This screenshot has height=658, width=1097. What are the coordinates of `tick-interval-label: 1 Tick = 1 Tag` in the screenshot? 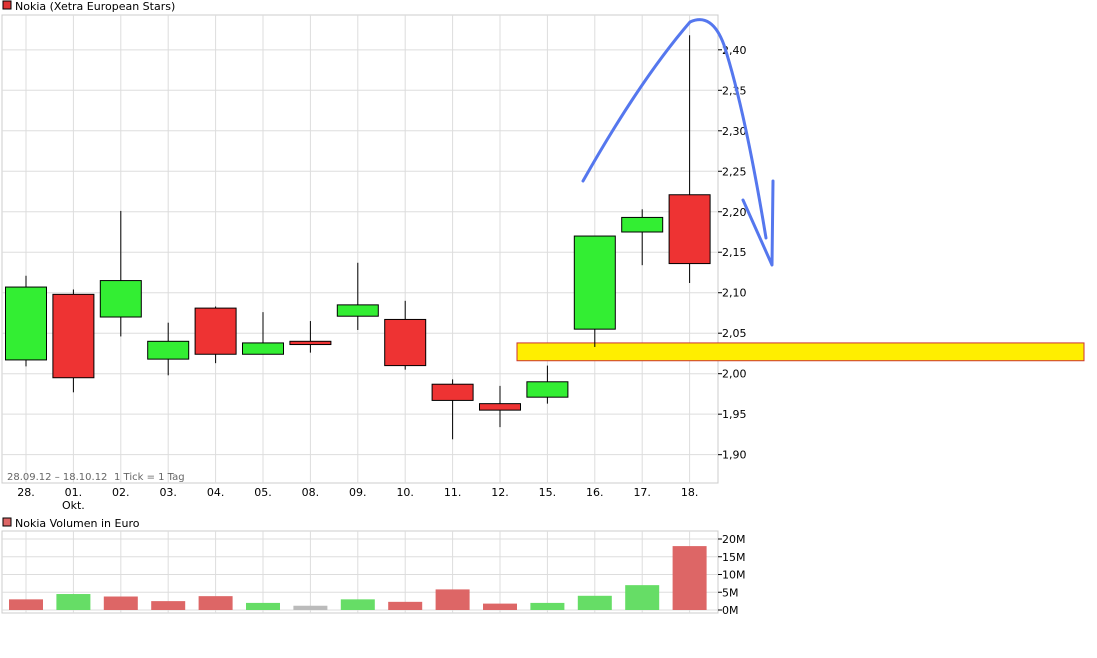 It's located at (149, 477).